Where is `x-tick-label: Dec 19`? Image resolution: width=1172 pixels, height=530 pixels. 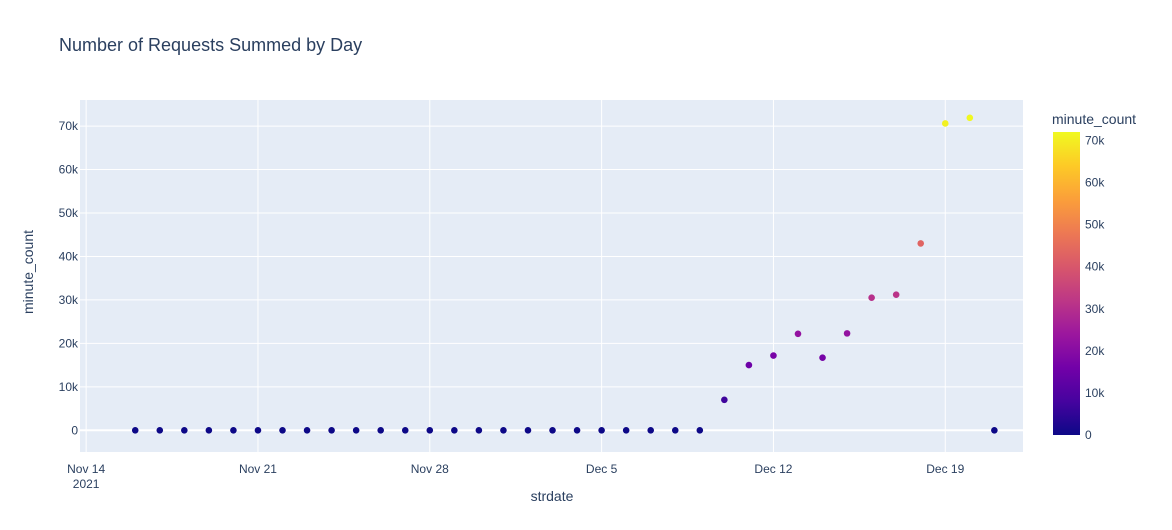
x-tick-label: Dec 19 is located at coordinates (945, 469).